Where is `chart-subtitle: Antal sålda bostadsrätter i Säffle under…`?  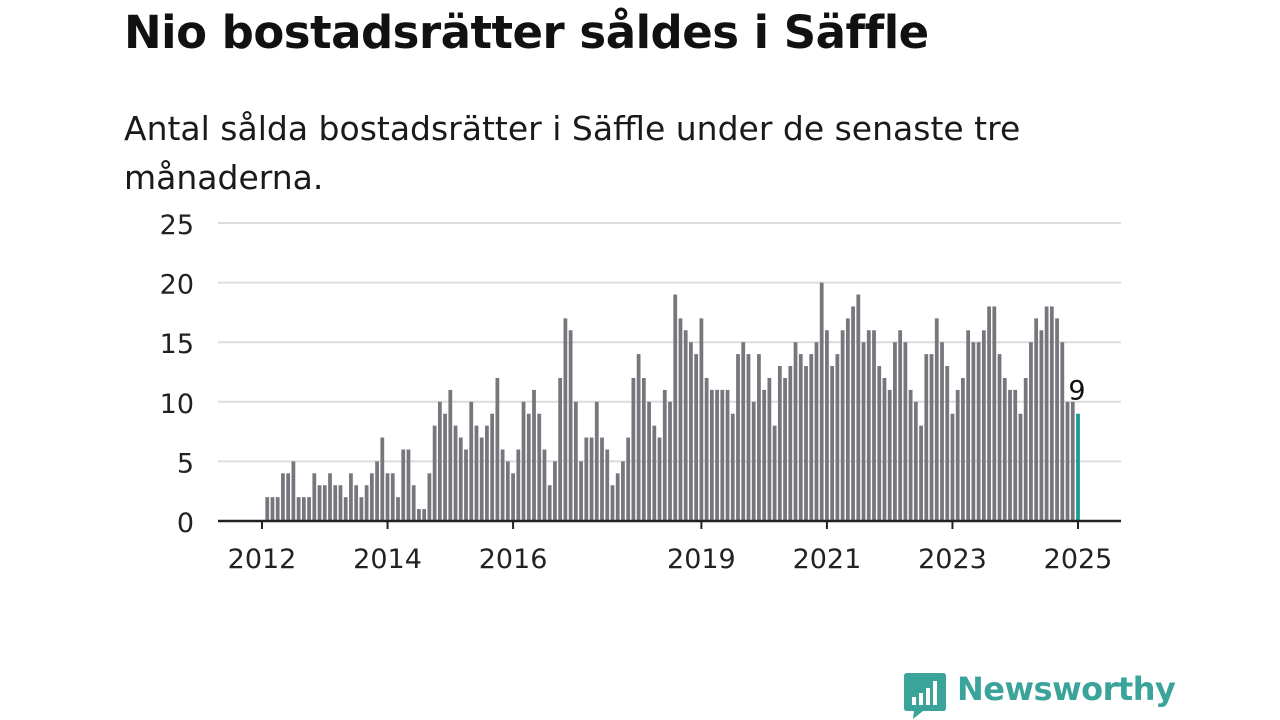 chart-subtitle: Antal sålda bostadsrätter i Säffle under… is located at coordinates (572, 153).